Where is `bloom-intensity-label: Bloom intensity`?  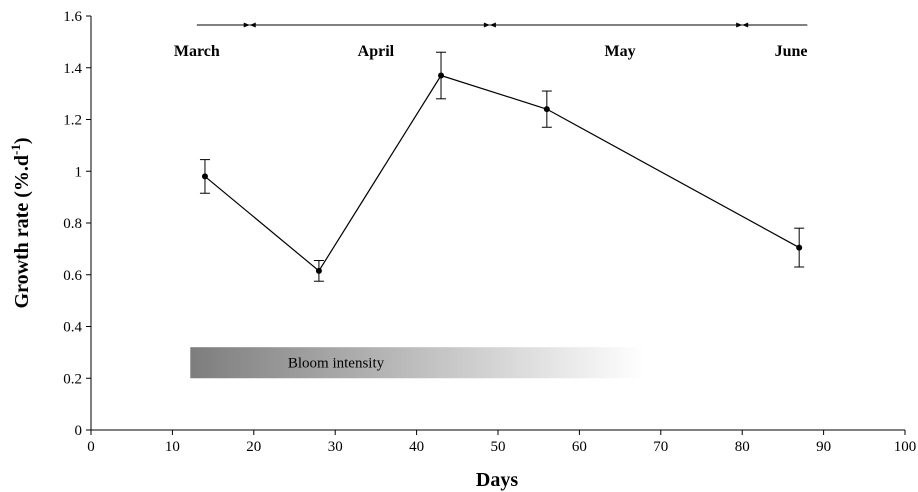
bloom-intensity-label: Bloom intensity is located at coordinates (336, 364).